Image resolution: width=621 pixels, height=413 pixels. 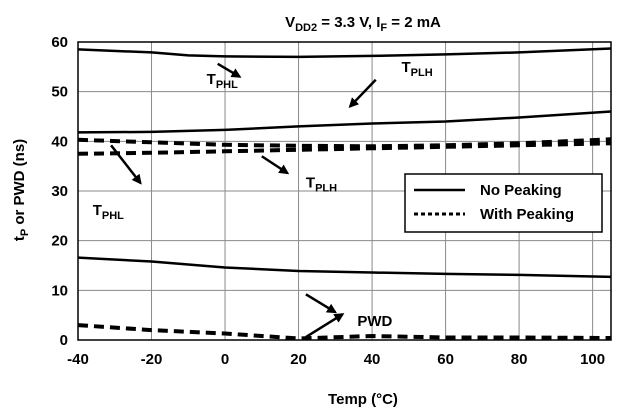 I want to click on legend-label-with-peaking: With Peaking, so click(x=527, y=214).